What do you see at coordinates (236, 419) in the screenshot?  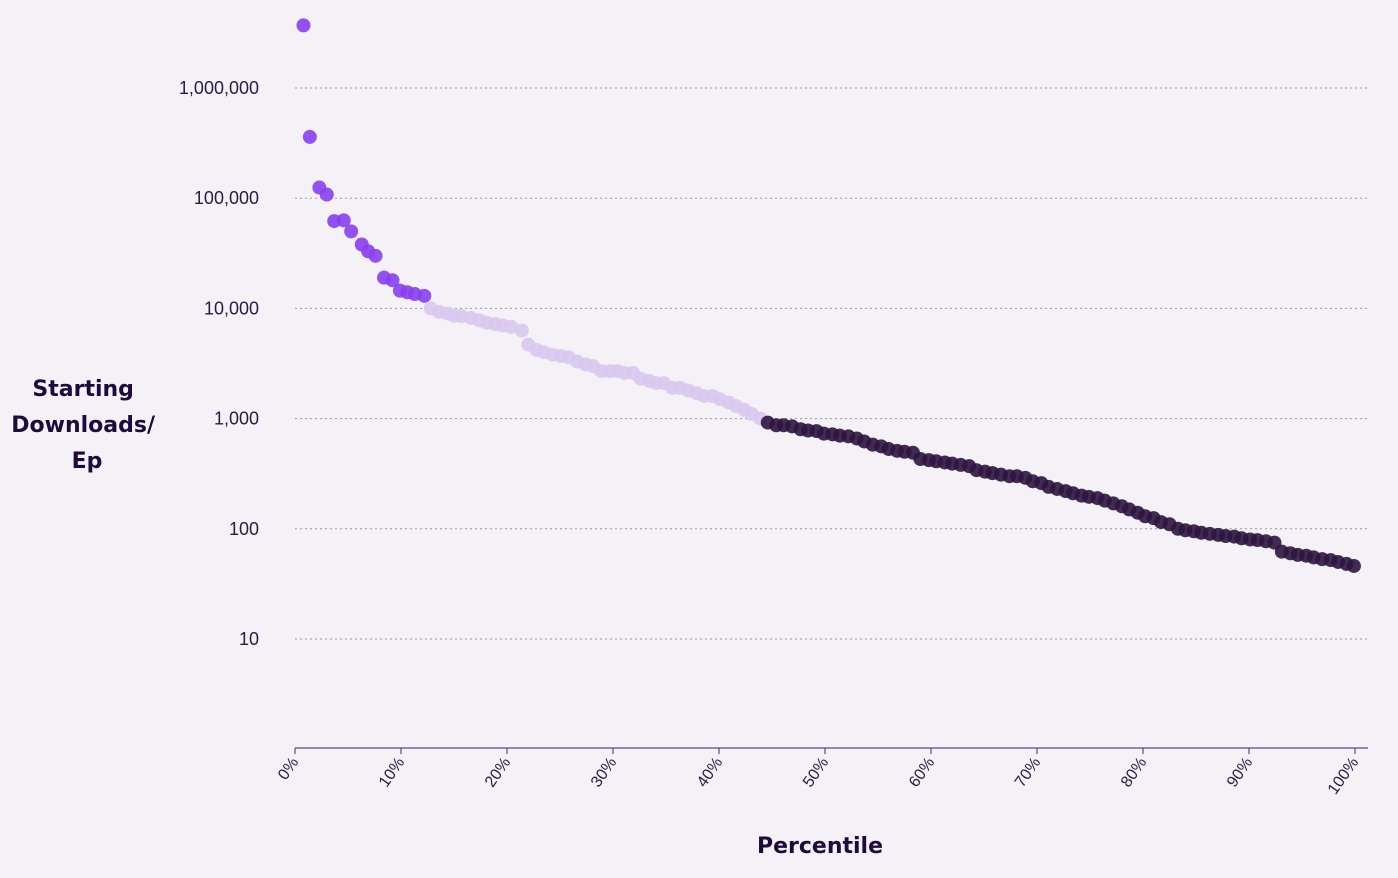 I see `y-tick-label: 1,000` at bounding box center [236, 419].